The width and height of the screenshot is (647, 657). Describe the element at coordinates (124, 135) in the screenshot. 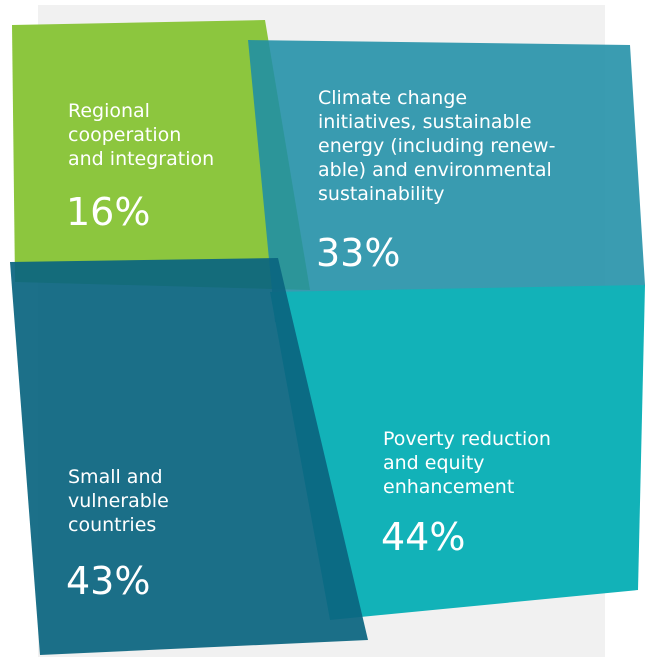

I see `segment-label: cooperation` at that location.